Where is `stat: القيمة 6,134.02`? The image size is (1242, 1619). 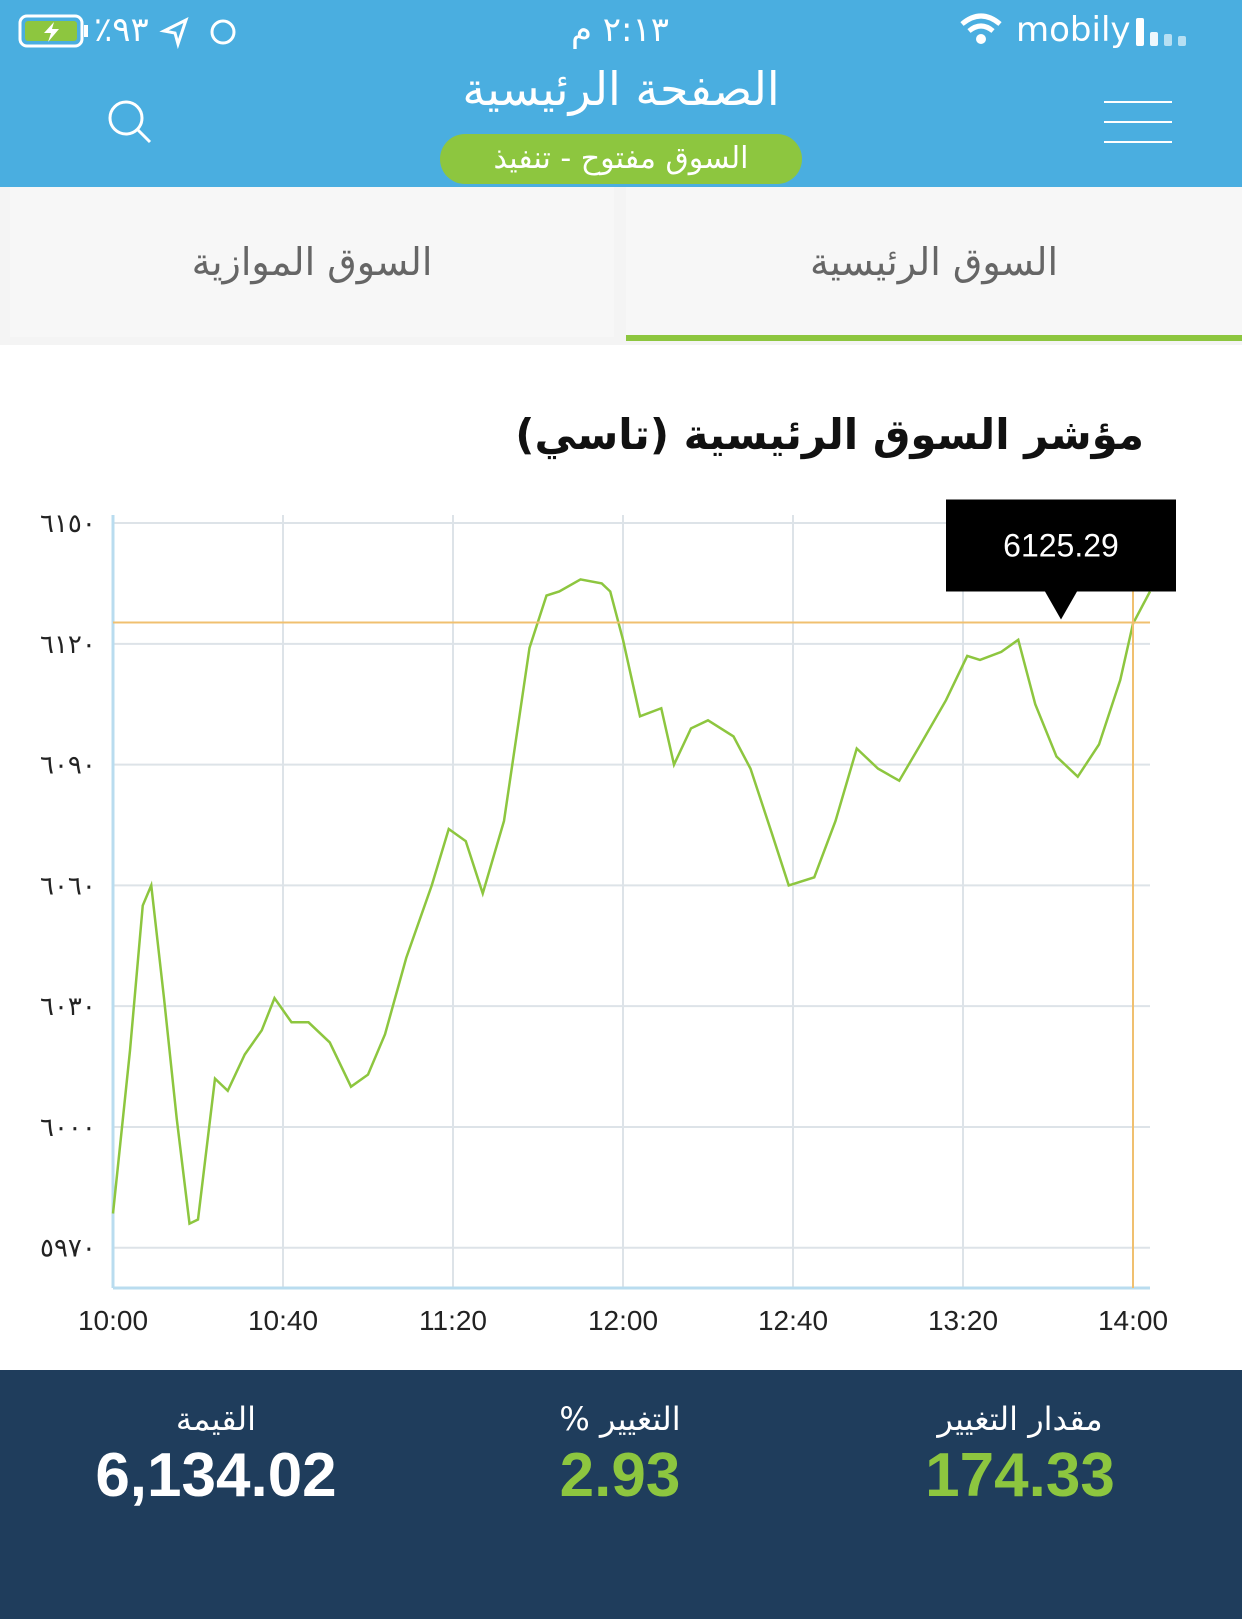
stat: القيمة 6,134.02 is located at coordinates (216, 1455).